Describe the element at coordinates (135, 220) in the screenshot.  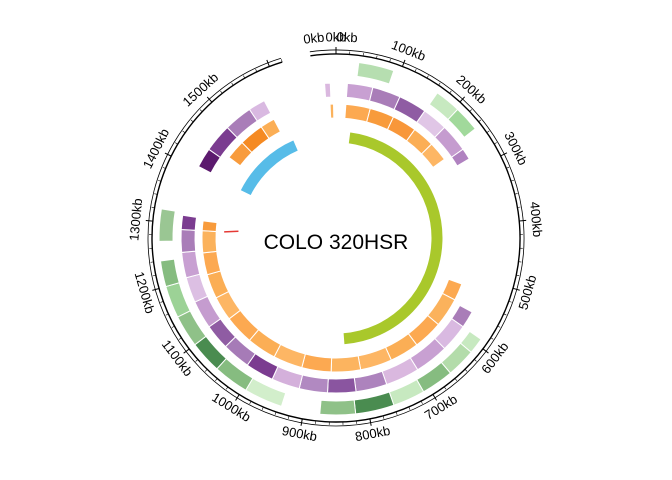
I see `tick-label: 1300kb` at that location.